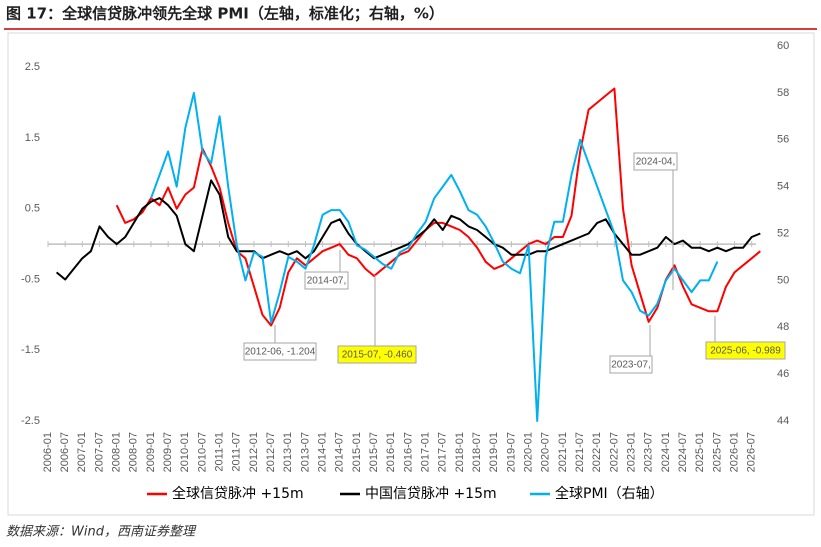 Image resolution: width=821 pixels, height=547 pixels. What do you see at coordinates (48, 452) in the screenshot?
I see `x-tick-label: 2006-01` at bounding box center [48, 452].